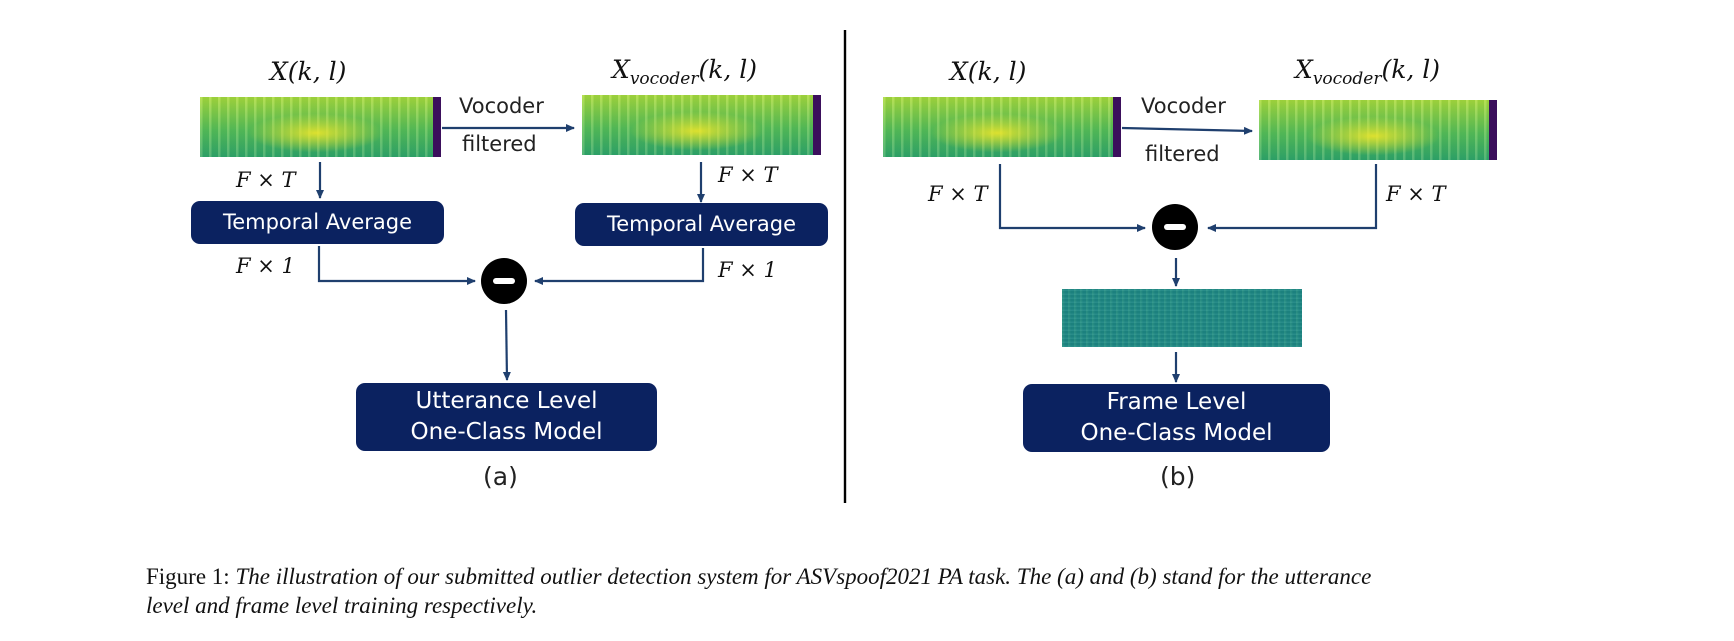 Image resolution: width=1734 pixels, height=641 pixels. Describe the element at coordinates (1176, 418) in the screenshot. I see `panel-b-model-box: Frame Level One-Class Model` at that location.